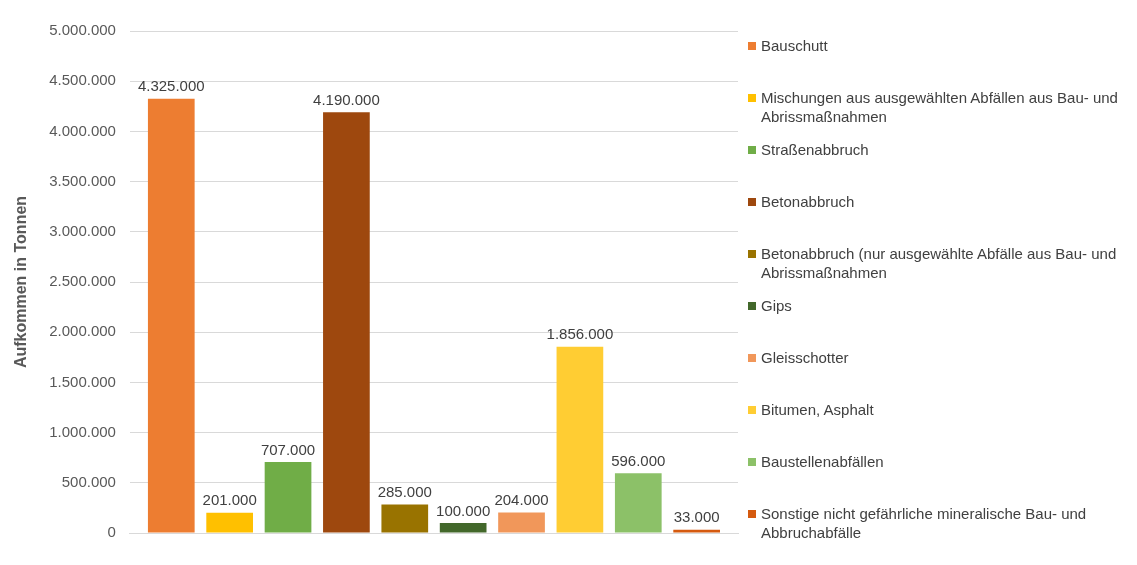  What do you see at coordinates (638, 460) in the screenshot?
I see `data-label: 596.000` at bounding box center [638, 460].